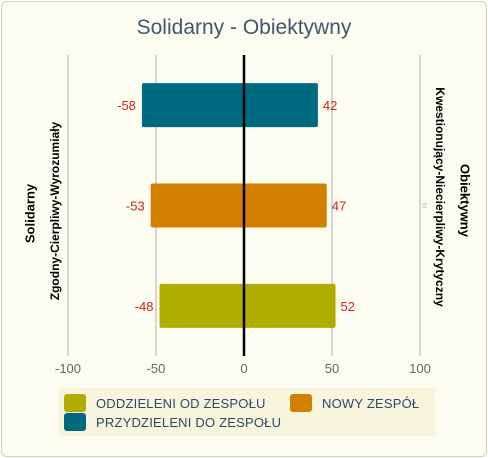 The width and height of the screenshot is (488, 458). I want to click on legend-item-oddzieleni: ODDZIELENI OD ZESPOŁU, so click(165, 403).